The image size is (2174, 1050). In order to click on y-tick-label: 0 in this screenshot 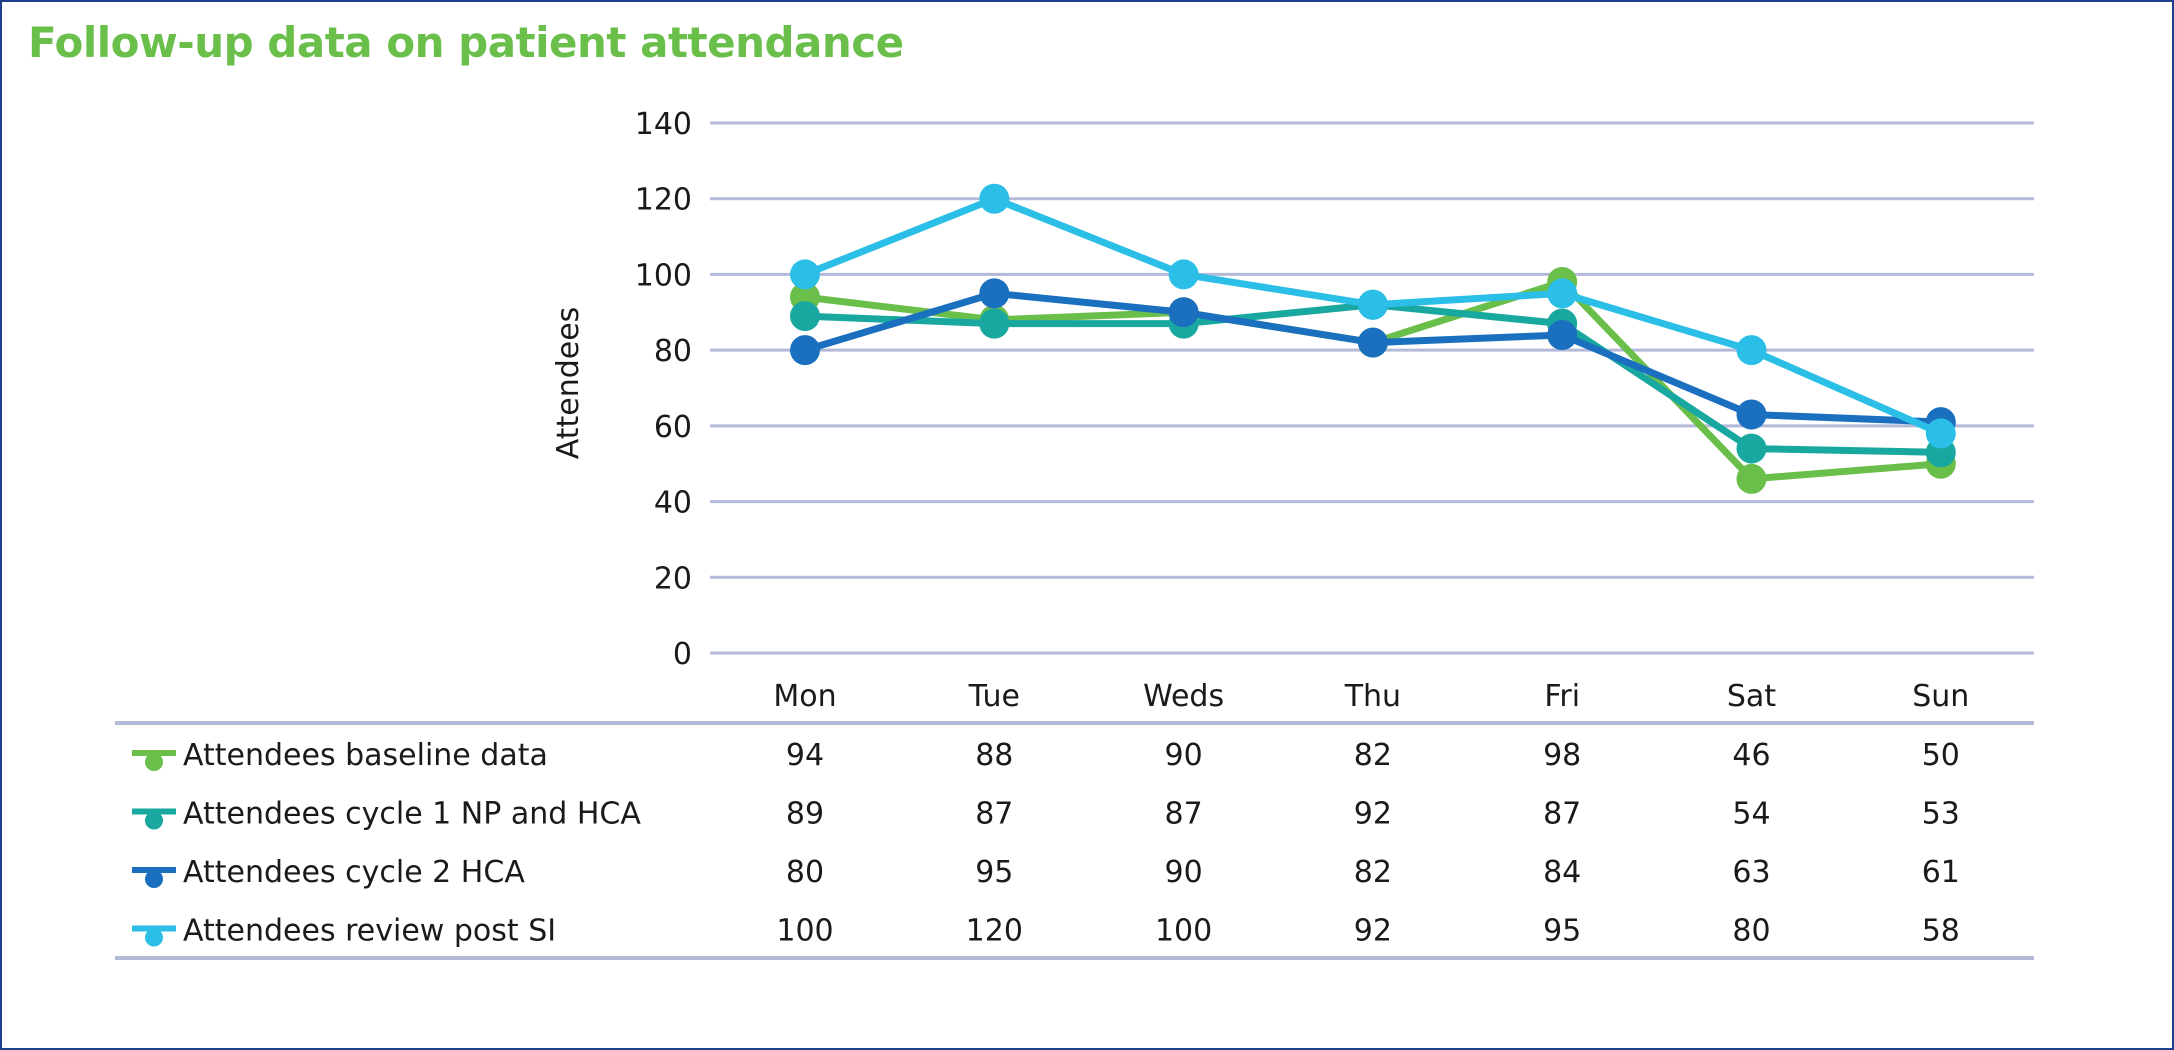, I will do `click(682, 654)`.